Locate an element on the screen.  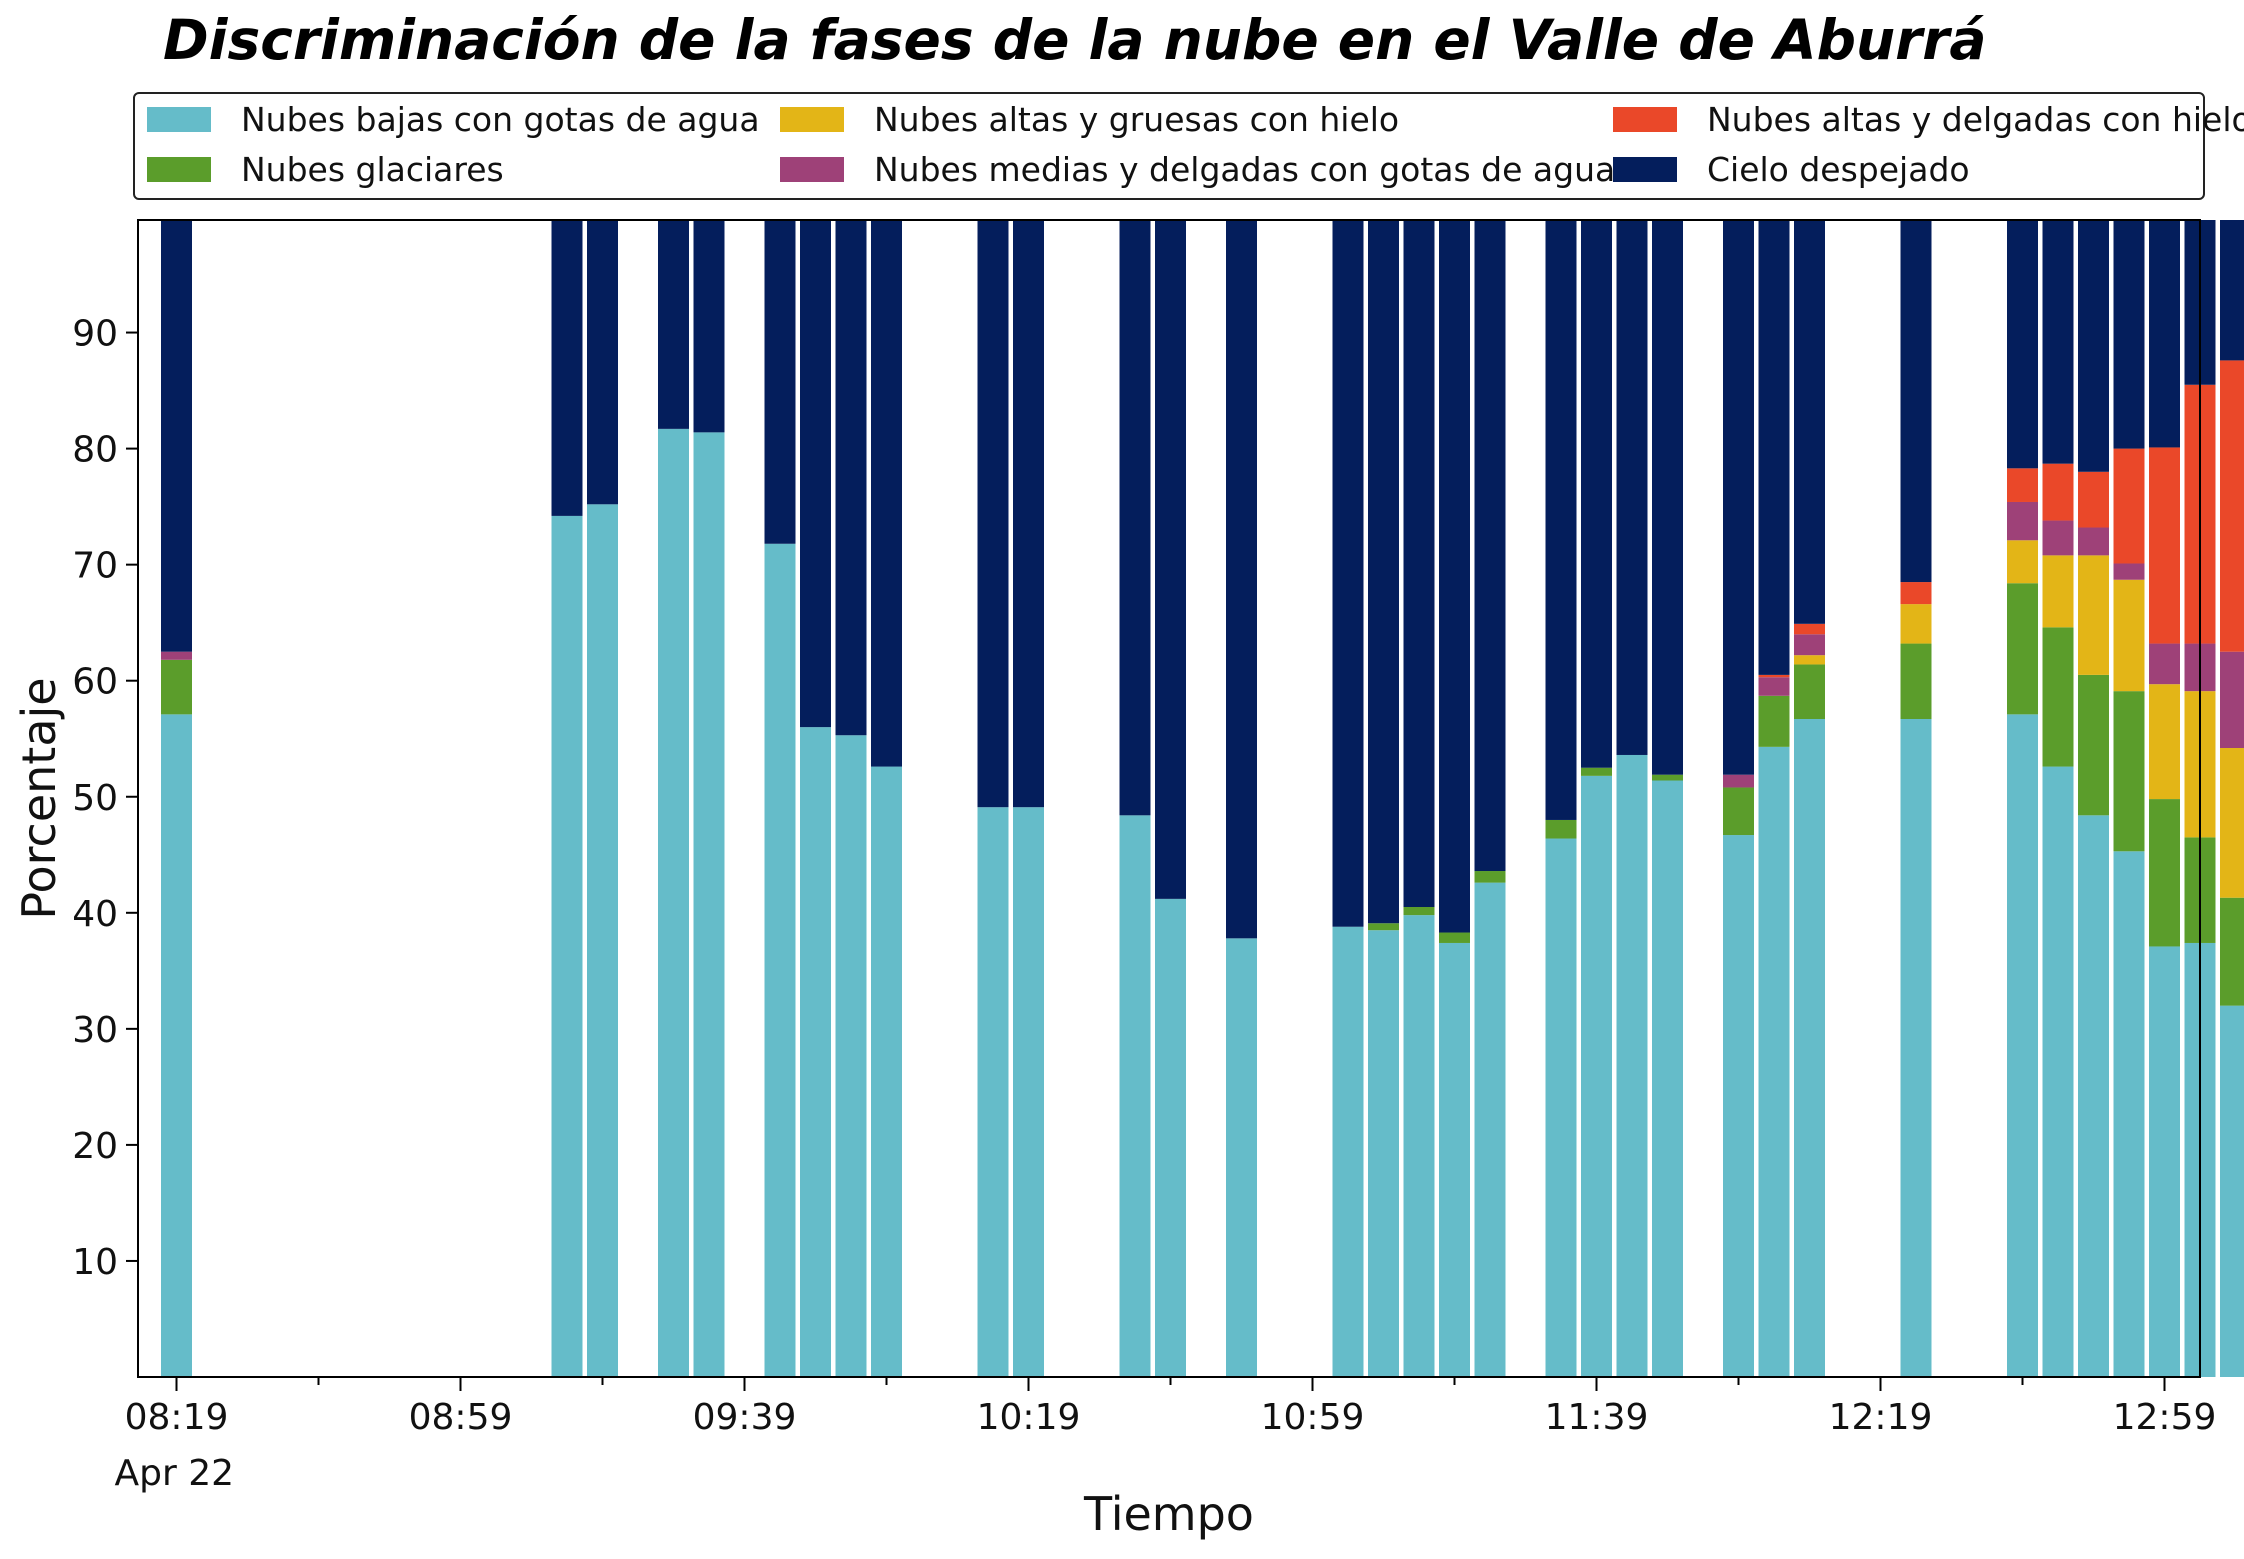
legend-label: Nubes bajas con gotas de agua is located at coordinates (500, 119).